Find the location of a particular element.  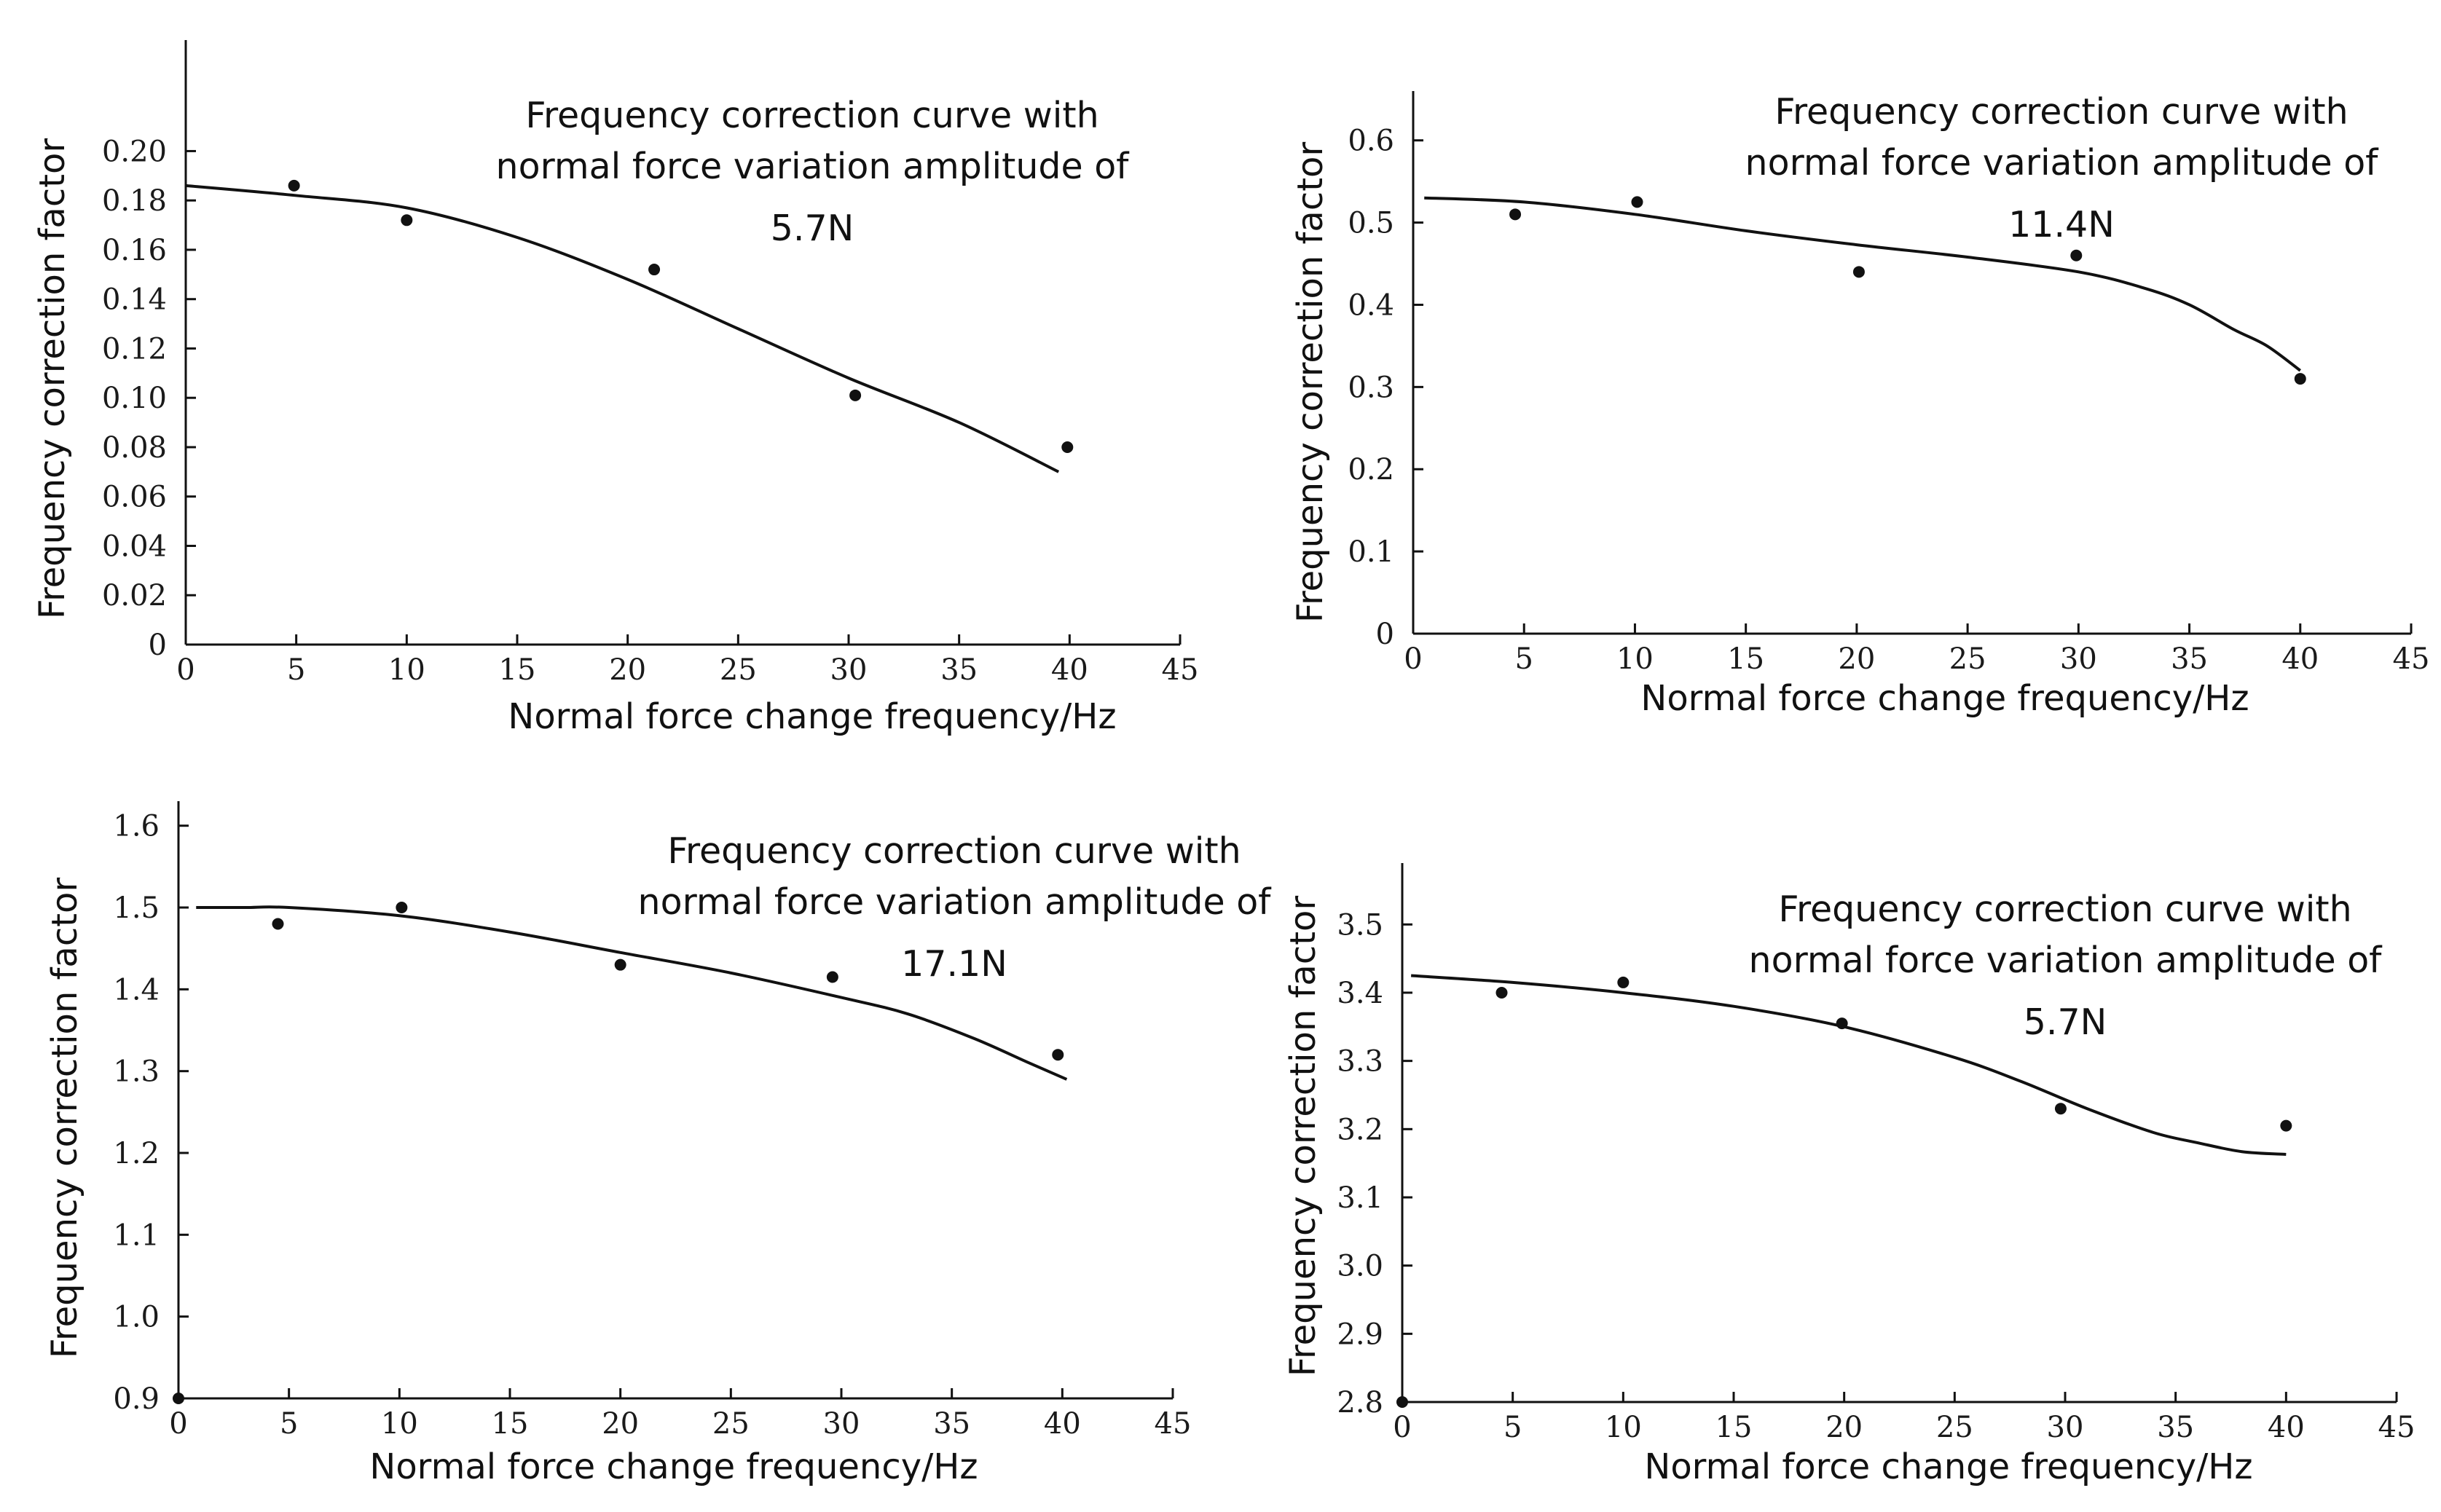

y-tick-label: 3.3 is located at coordinates (1360, 1062).